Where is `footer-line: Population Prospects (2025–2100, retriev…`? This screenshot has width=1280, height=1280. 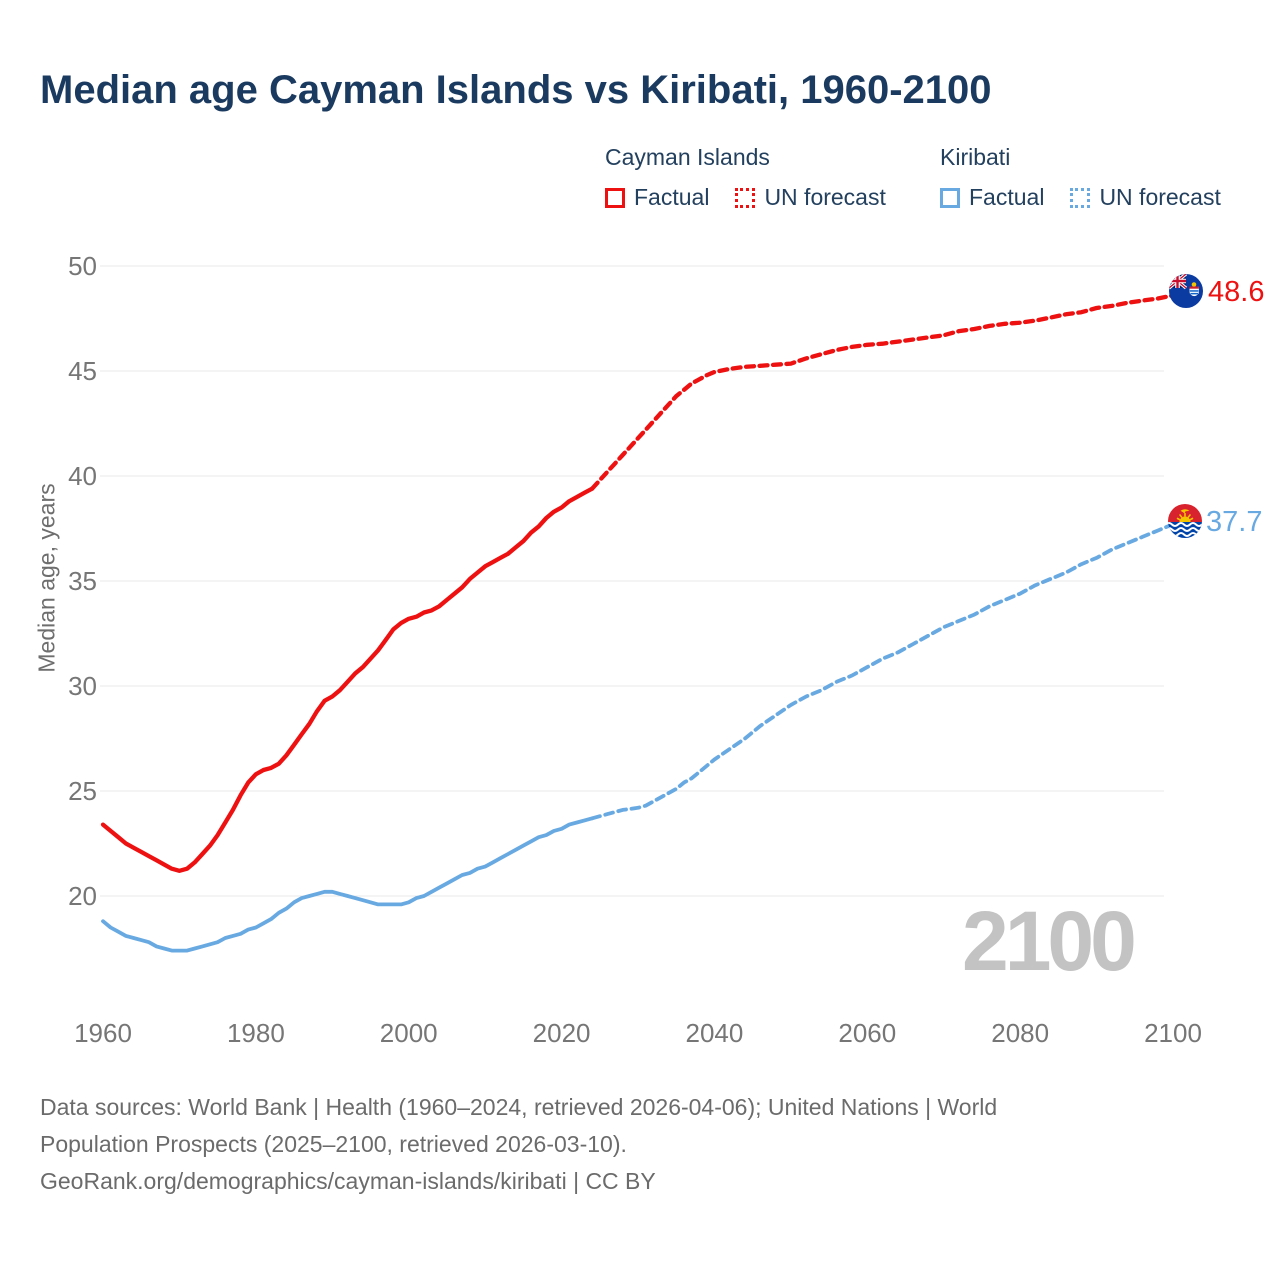
footer-line: Population Prospects (2025–2100, retriev… is located at coordinates (333, 1144).